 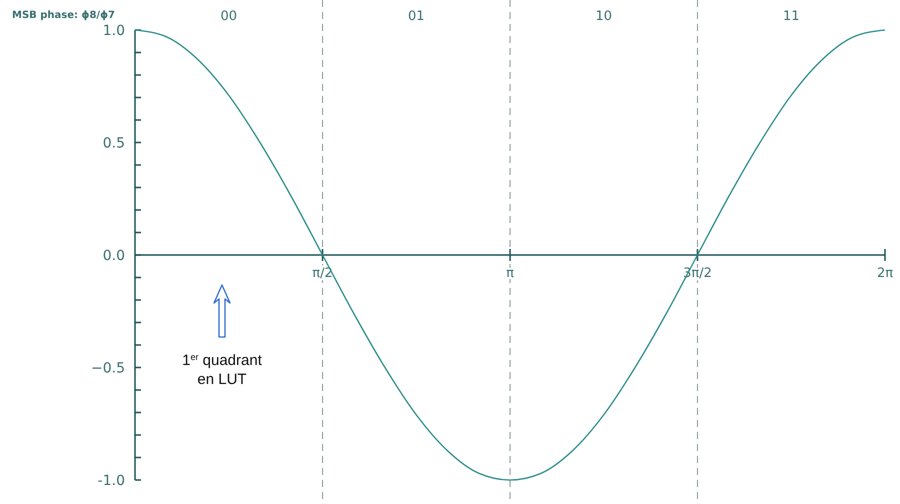 What do you see at coordinates (885, 273) in the screenshot?
I see `x-tick-label: 2π` at bounding box center [885, 273].